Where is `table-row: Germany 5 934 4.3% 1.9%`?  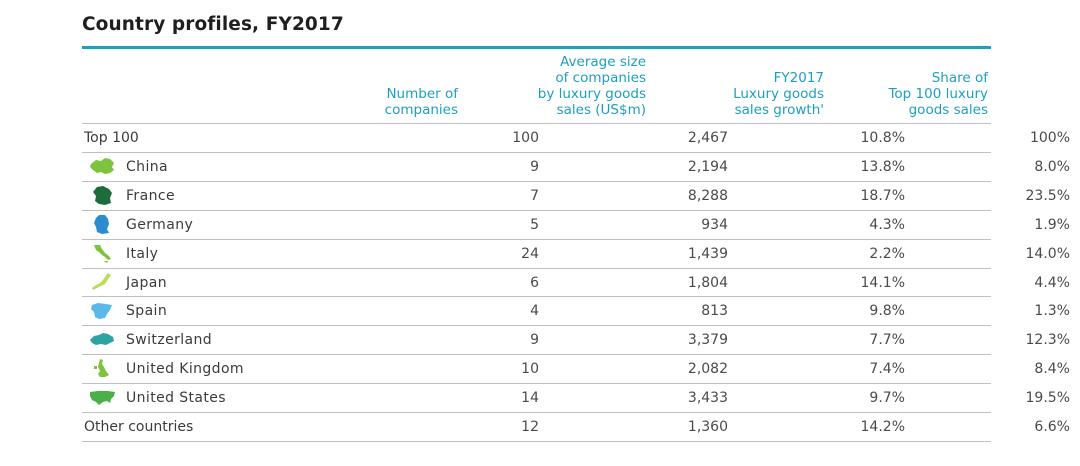 table-row: Germany 5 934 4.3% 1.9% is located at coordinates (576, 225).